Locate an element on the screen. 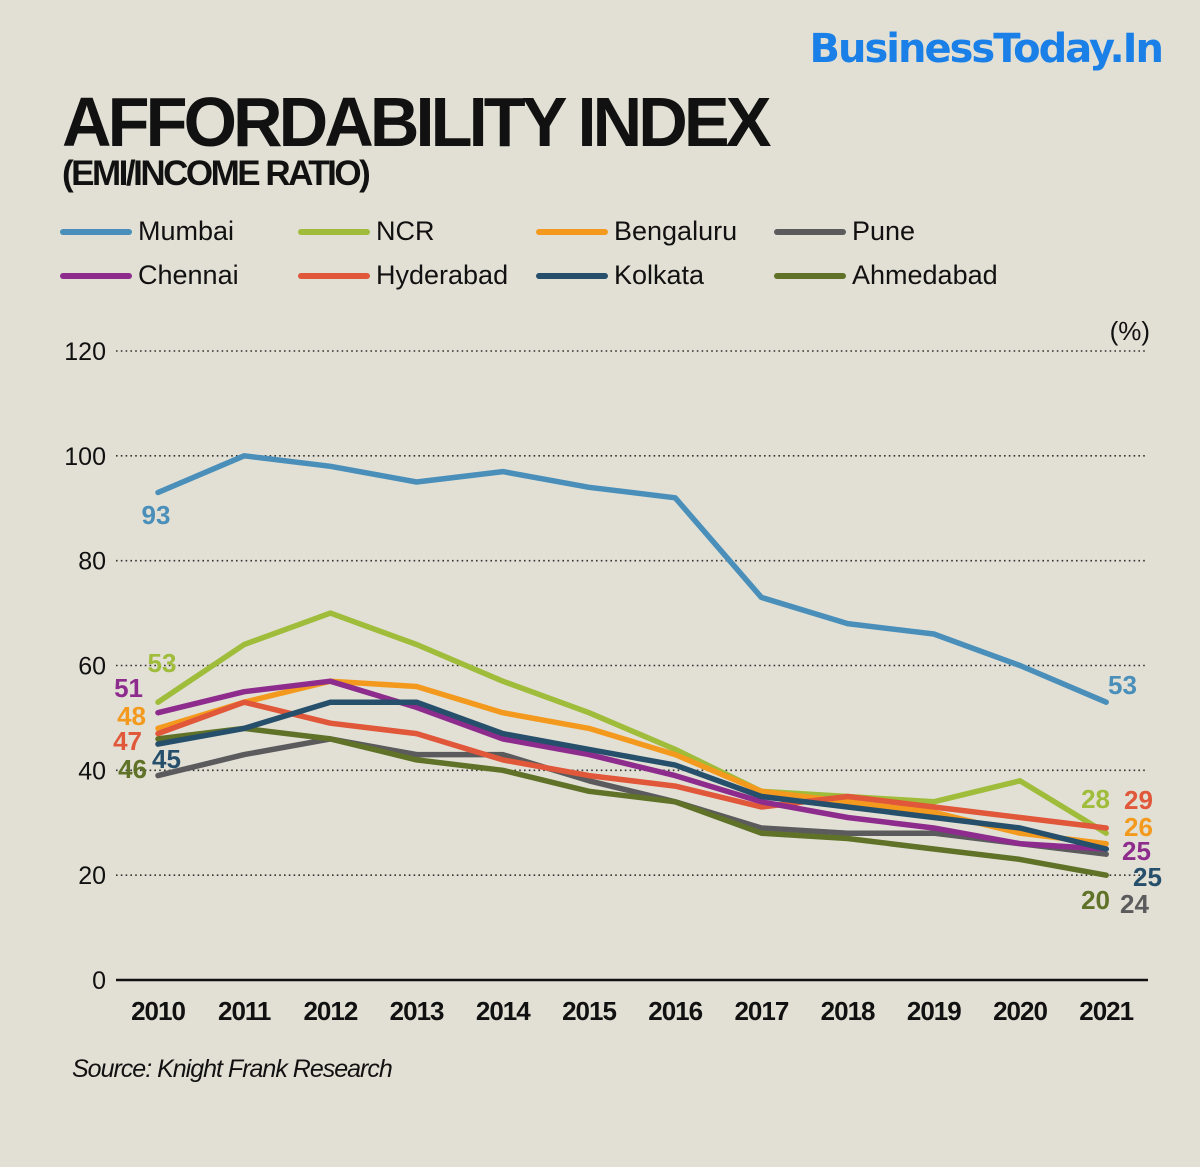 The height and width of the screenshot is (1167, 1200). legend-label: Ahmedabad is located at coordinates (925, 275).